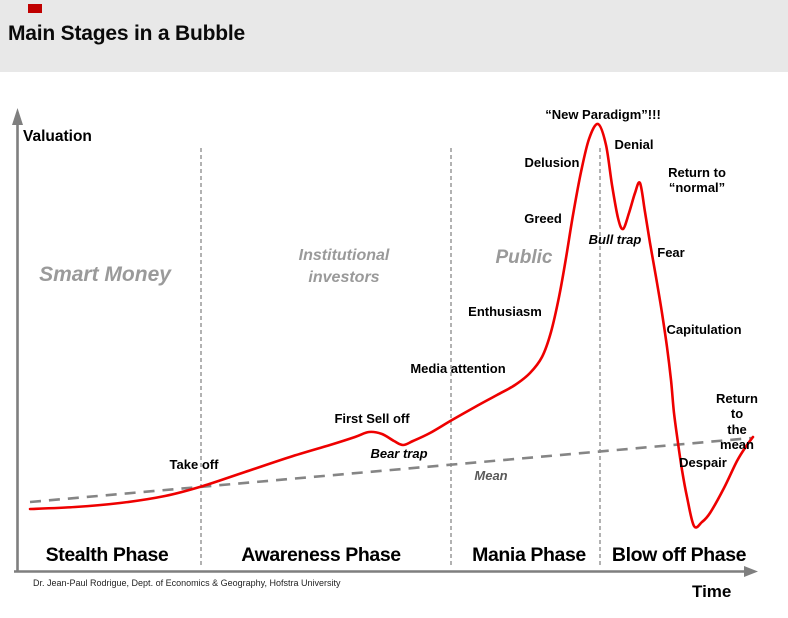 The width and height of the screenshot is (788, 618). I want to click on annotation-take-off: Take off, so click(194, 464).